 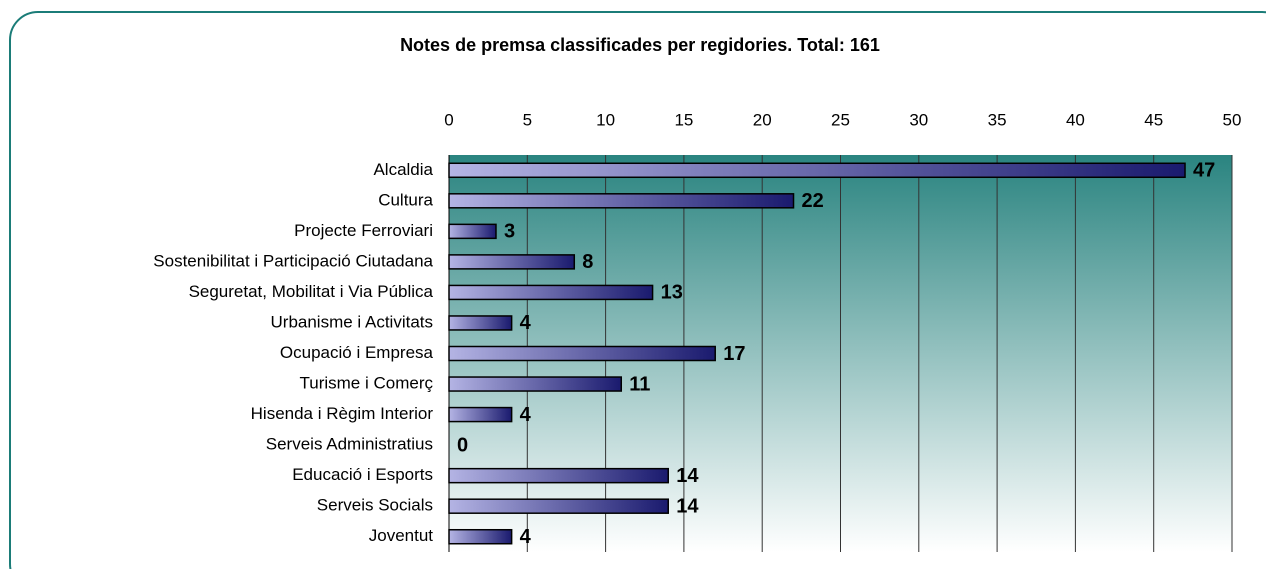 What do you see at coordinates (639, 384) in the screenshot?
I see `value-label: 11` at bounding box center [639, 384].